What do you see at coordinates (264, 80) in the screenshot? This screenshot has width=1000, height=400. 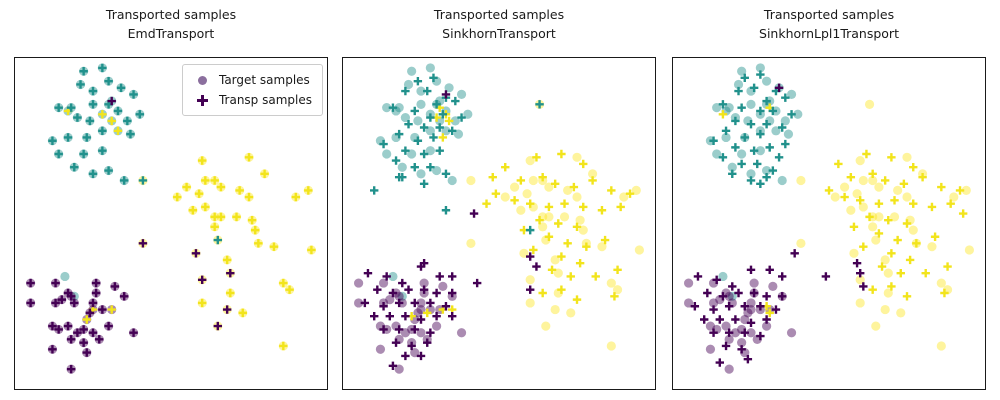 I see `legend-label: Target samples` at bounding box center [264, 80].